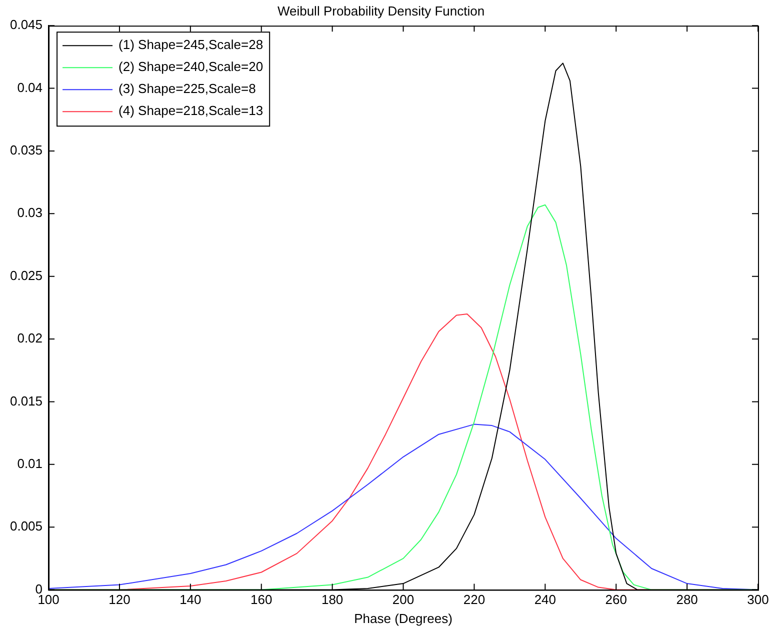 This screenshot has width=772, height=631. Describe the element at coordinates (332, 600) in the screenshot. I see `x-tick-label: 180` at that location.